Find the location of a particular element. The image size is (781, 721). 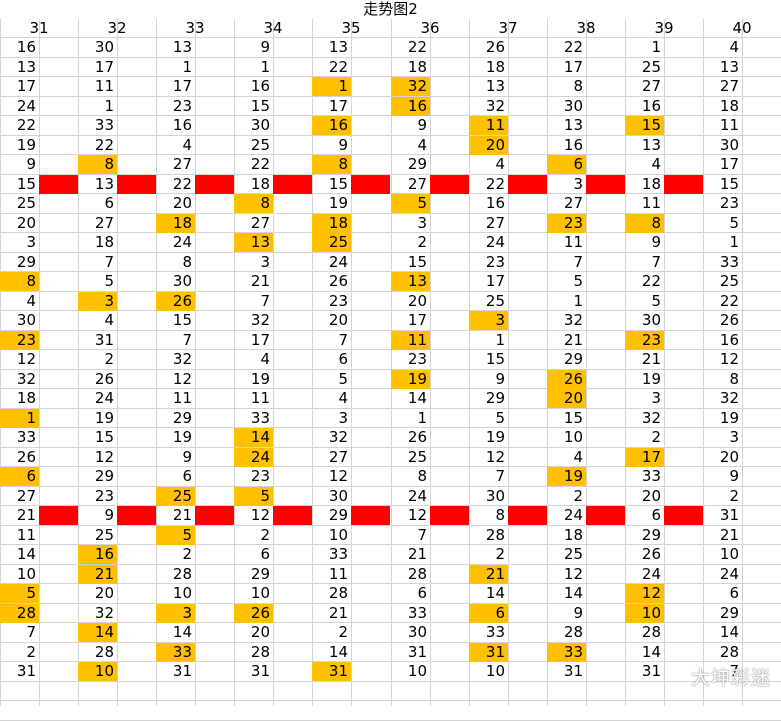

highlighted-cell: 16 is located at coordinates (331, 125).